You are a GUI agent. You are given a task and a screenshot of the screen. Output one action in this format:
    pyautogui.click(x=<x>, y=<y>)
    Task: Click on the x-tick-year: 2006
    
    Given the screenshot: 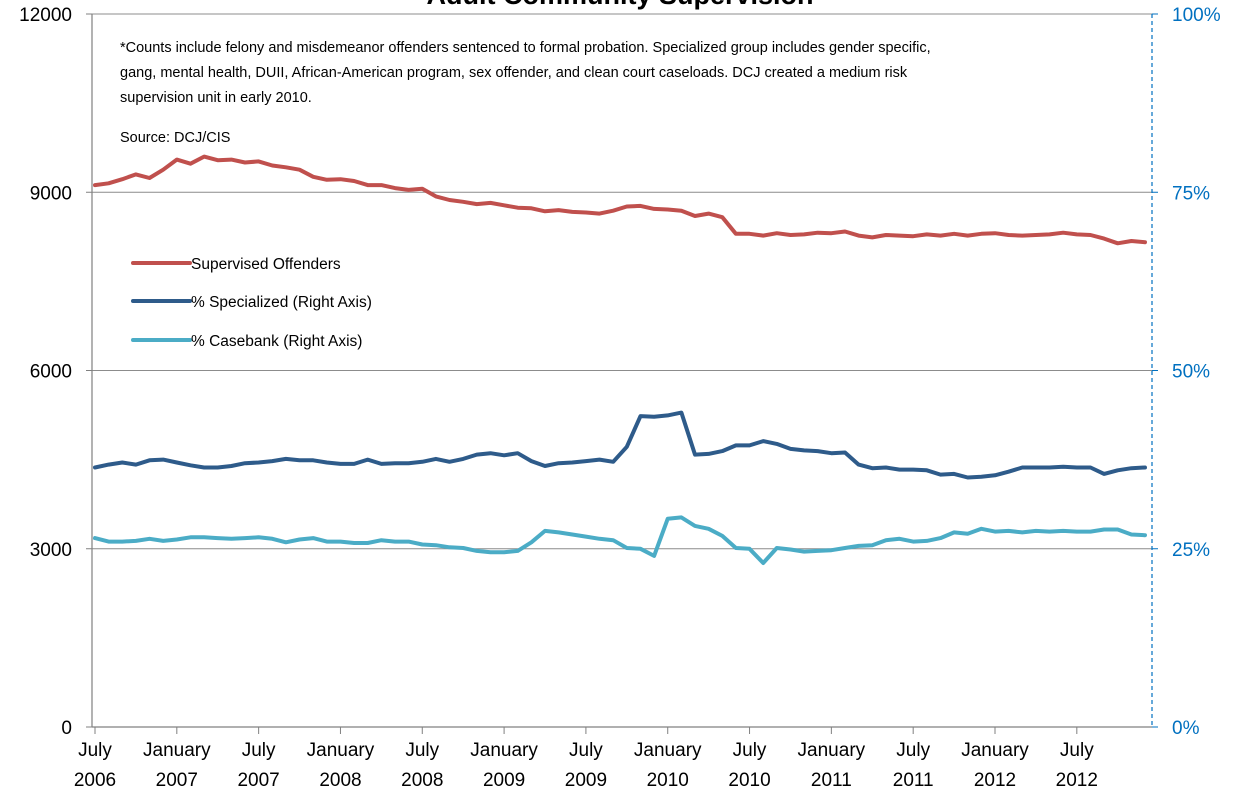 What is the action you would take?
    pyautogui.click(x=95, y=780)
    